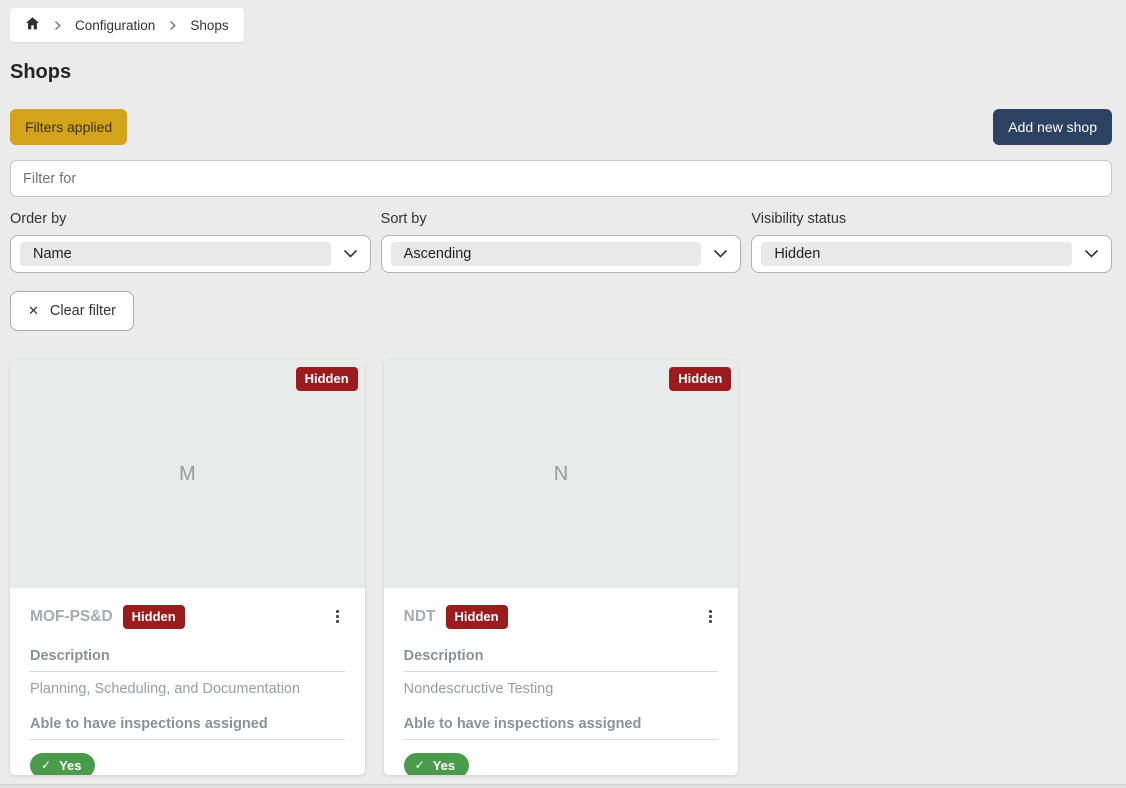 This screenshot has width=1126, height=788. I want to click on visibility-status-field: Visibility status Hidden, so click(931, 242).